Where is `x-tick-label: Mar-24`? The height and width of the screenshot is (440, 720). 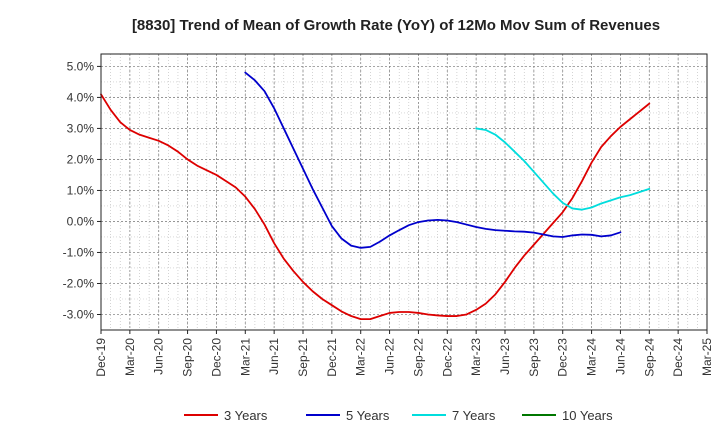 x-tick-label: Mar-24 is located at coordinates (592, 357).